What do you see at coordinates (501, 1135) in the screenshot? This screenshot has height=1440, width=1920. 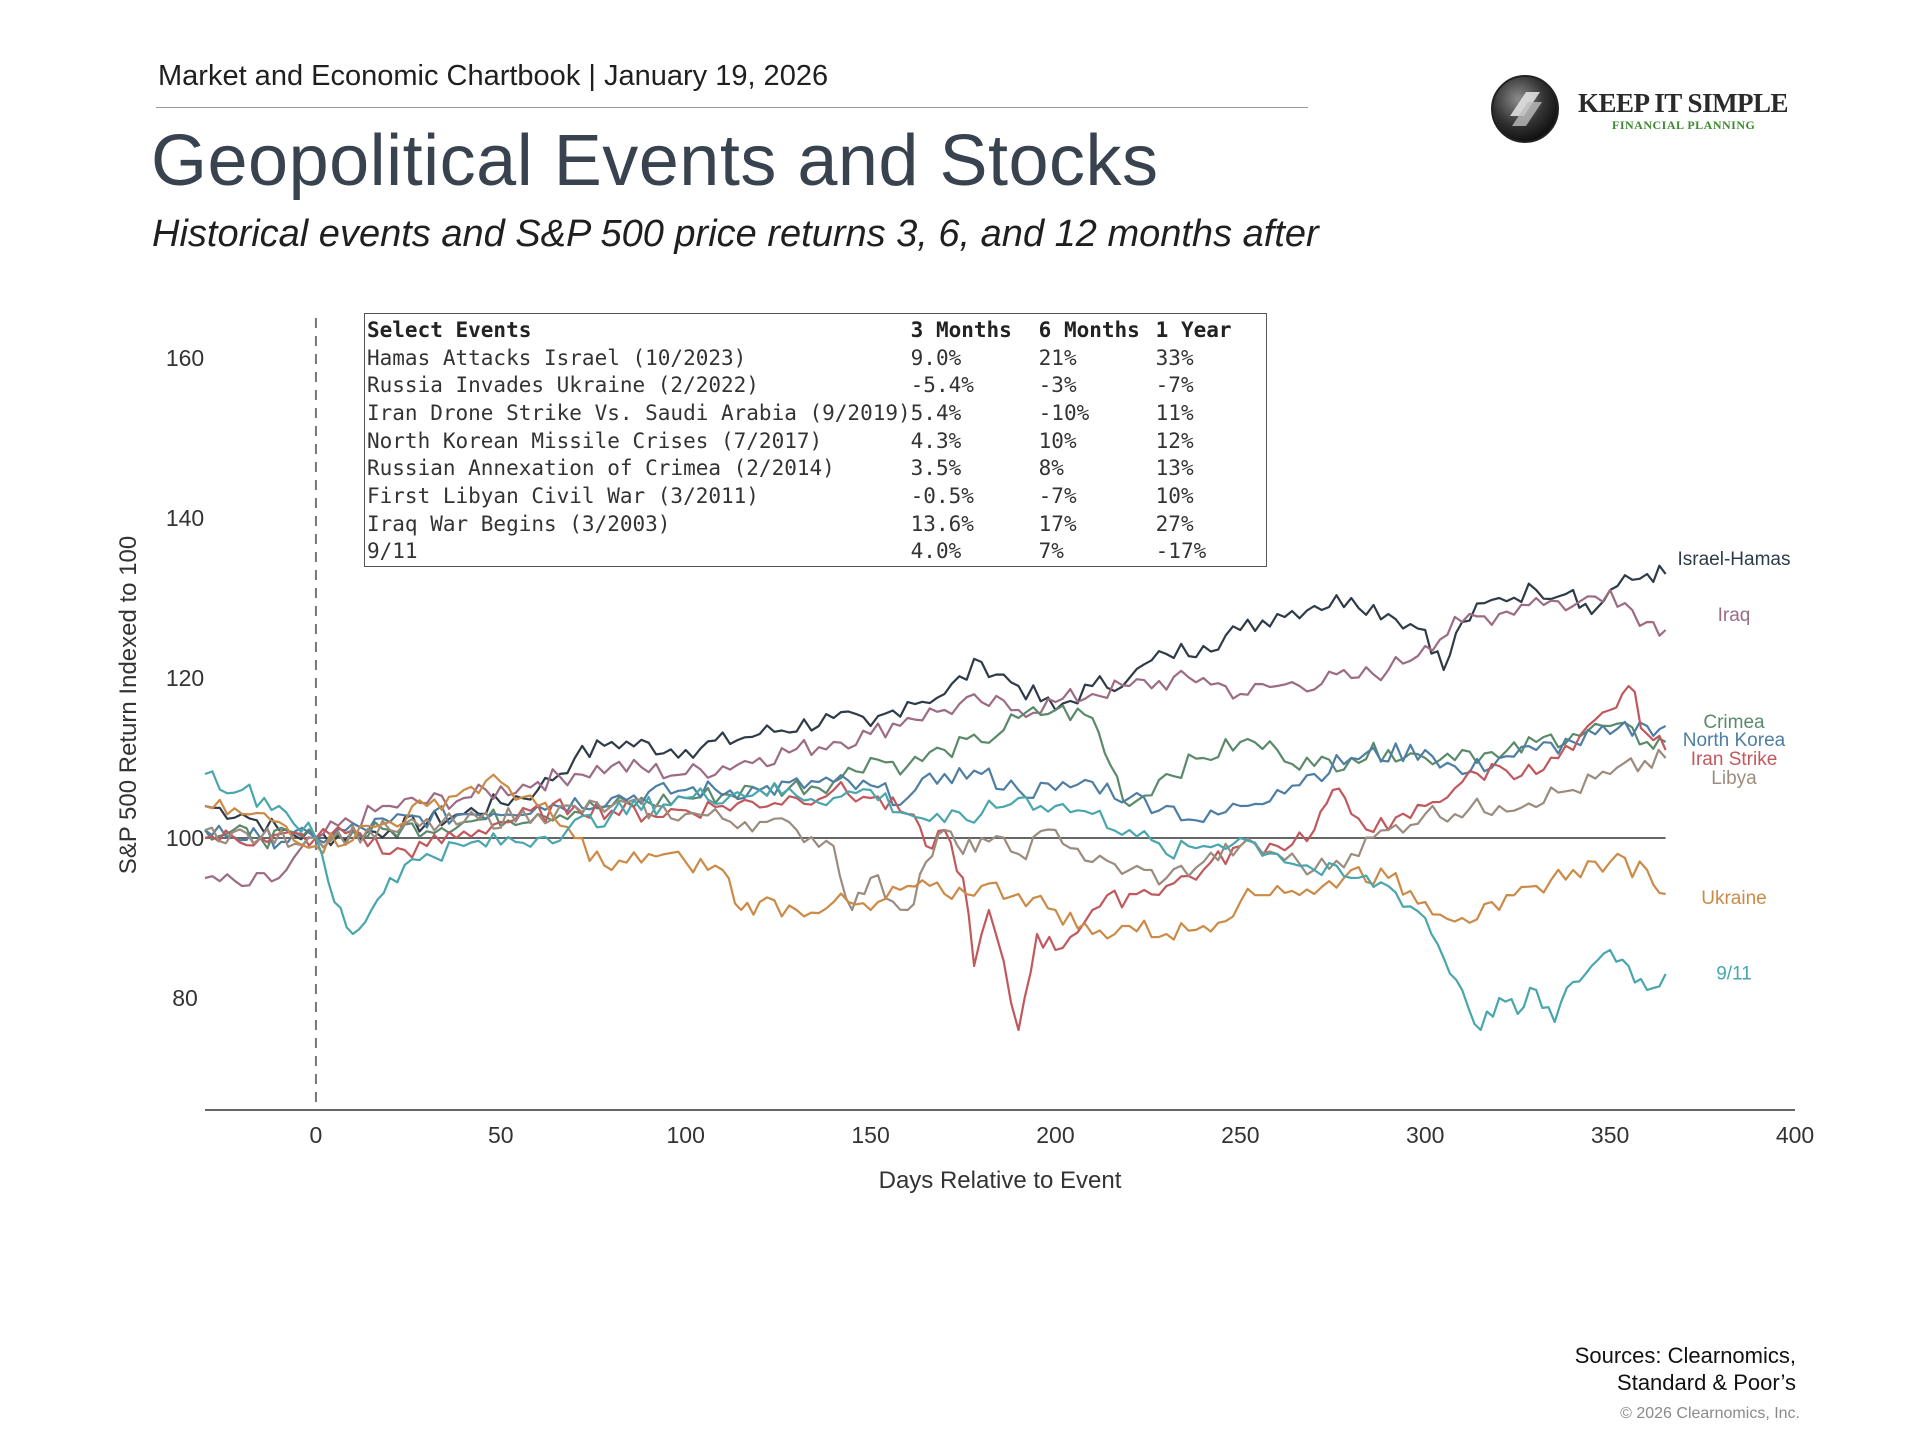 I see `x-tick-label: 50` at bounding box center [501, 1135].